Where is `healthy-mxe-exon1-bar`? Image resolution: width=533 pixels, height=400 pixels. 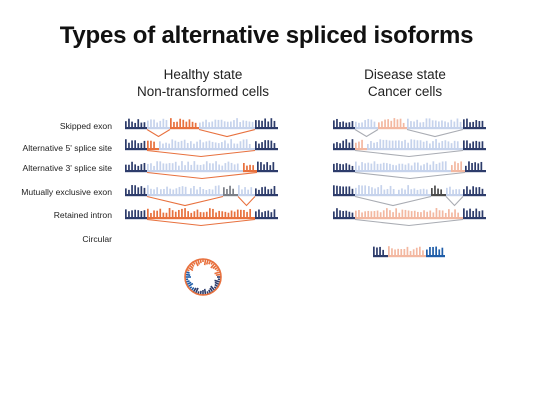
healthy-mxe-exon1-bar is located at coordinates (144, 190).